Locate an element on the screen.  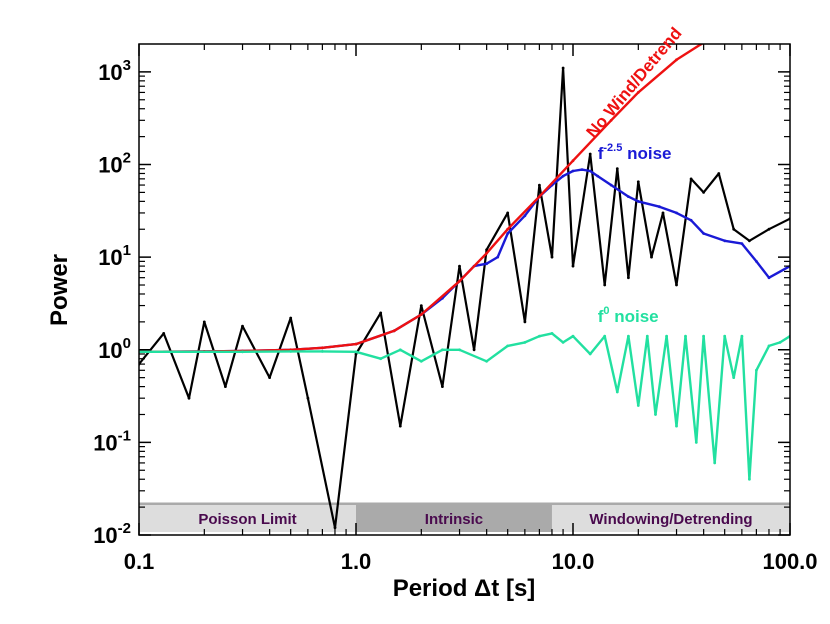
y-tick-label: 10² is located at coordinates (114, 164).